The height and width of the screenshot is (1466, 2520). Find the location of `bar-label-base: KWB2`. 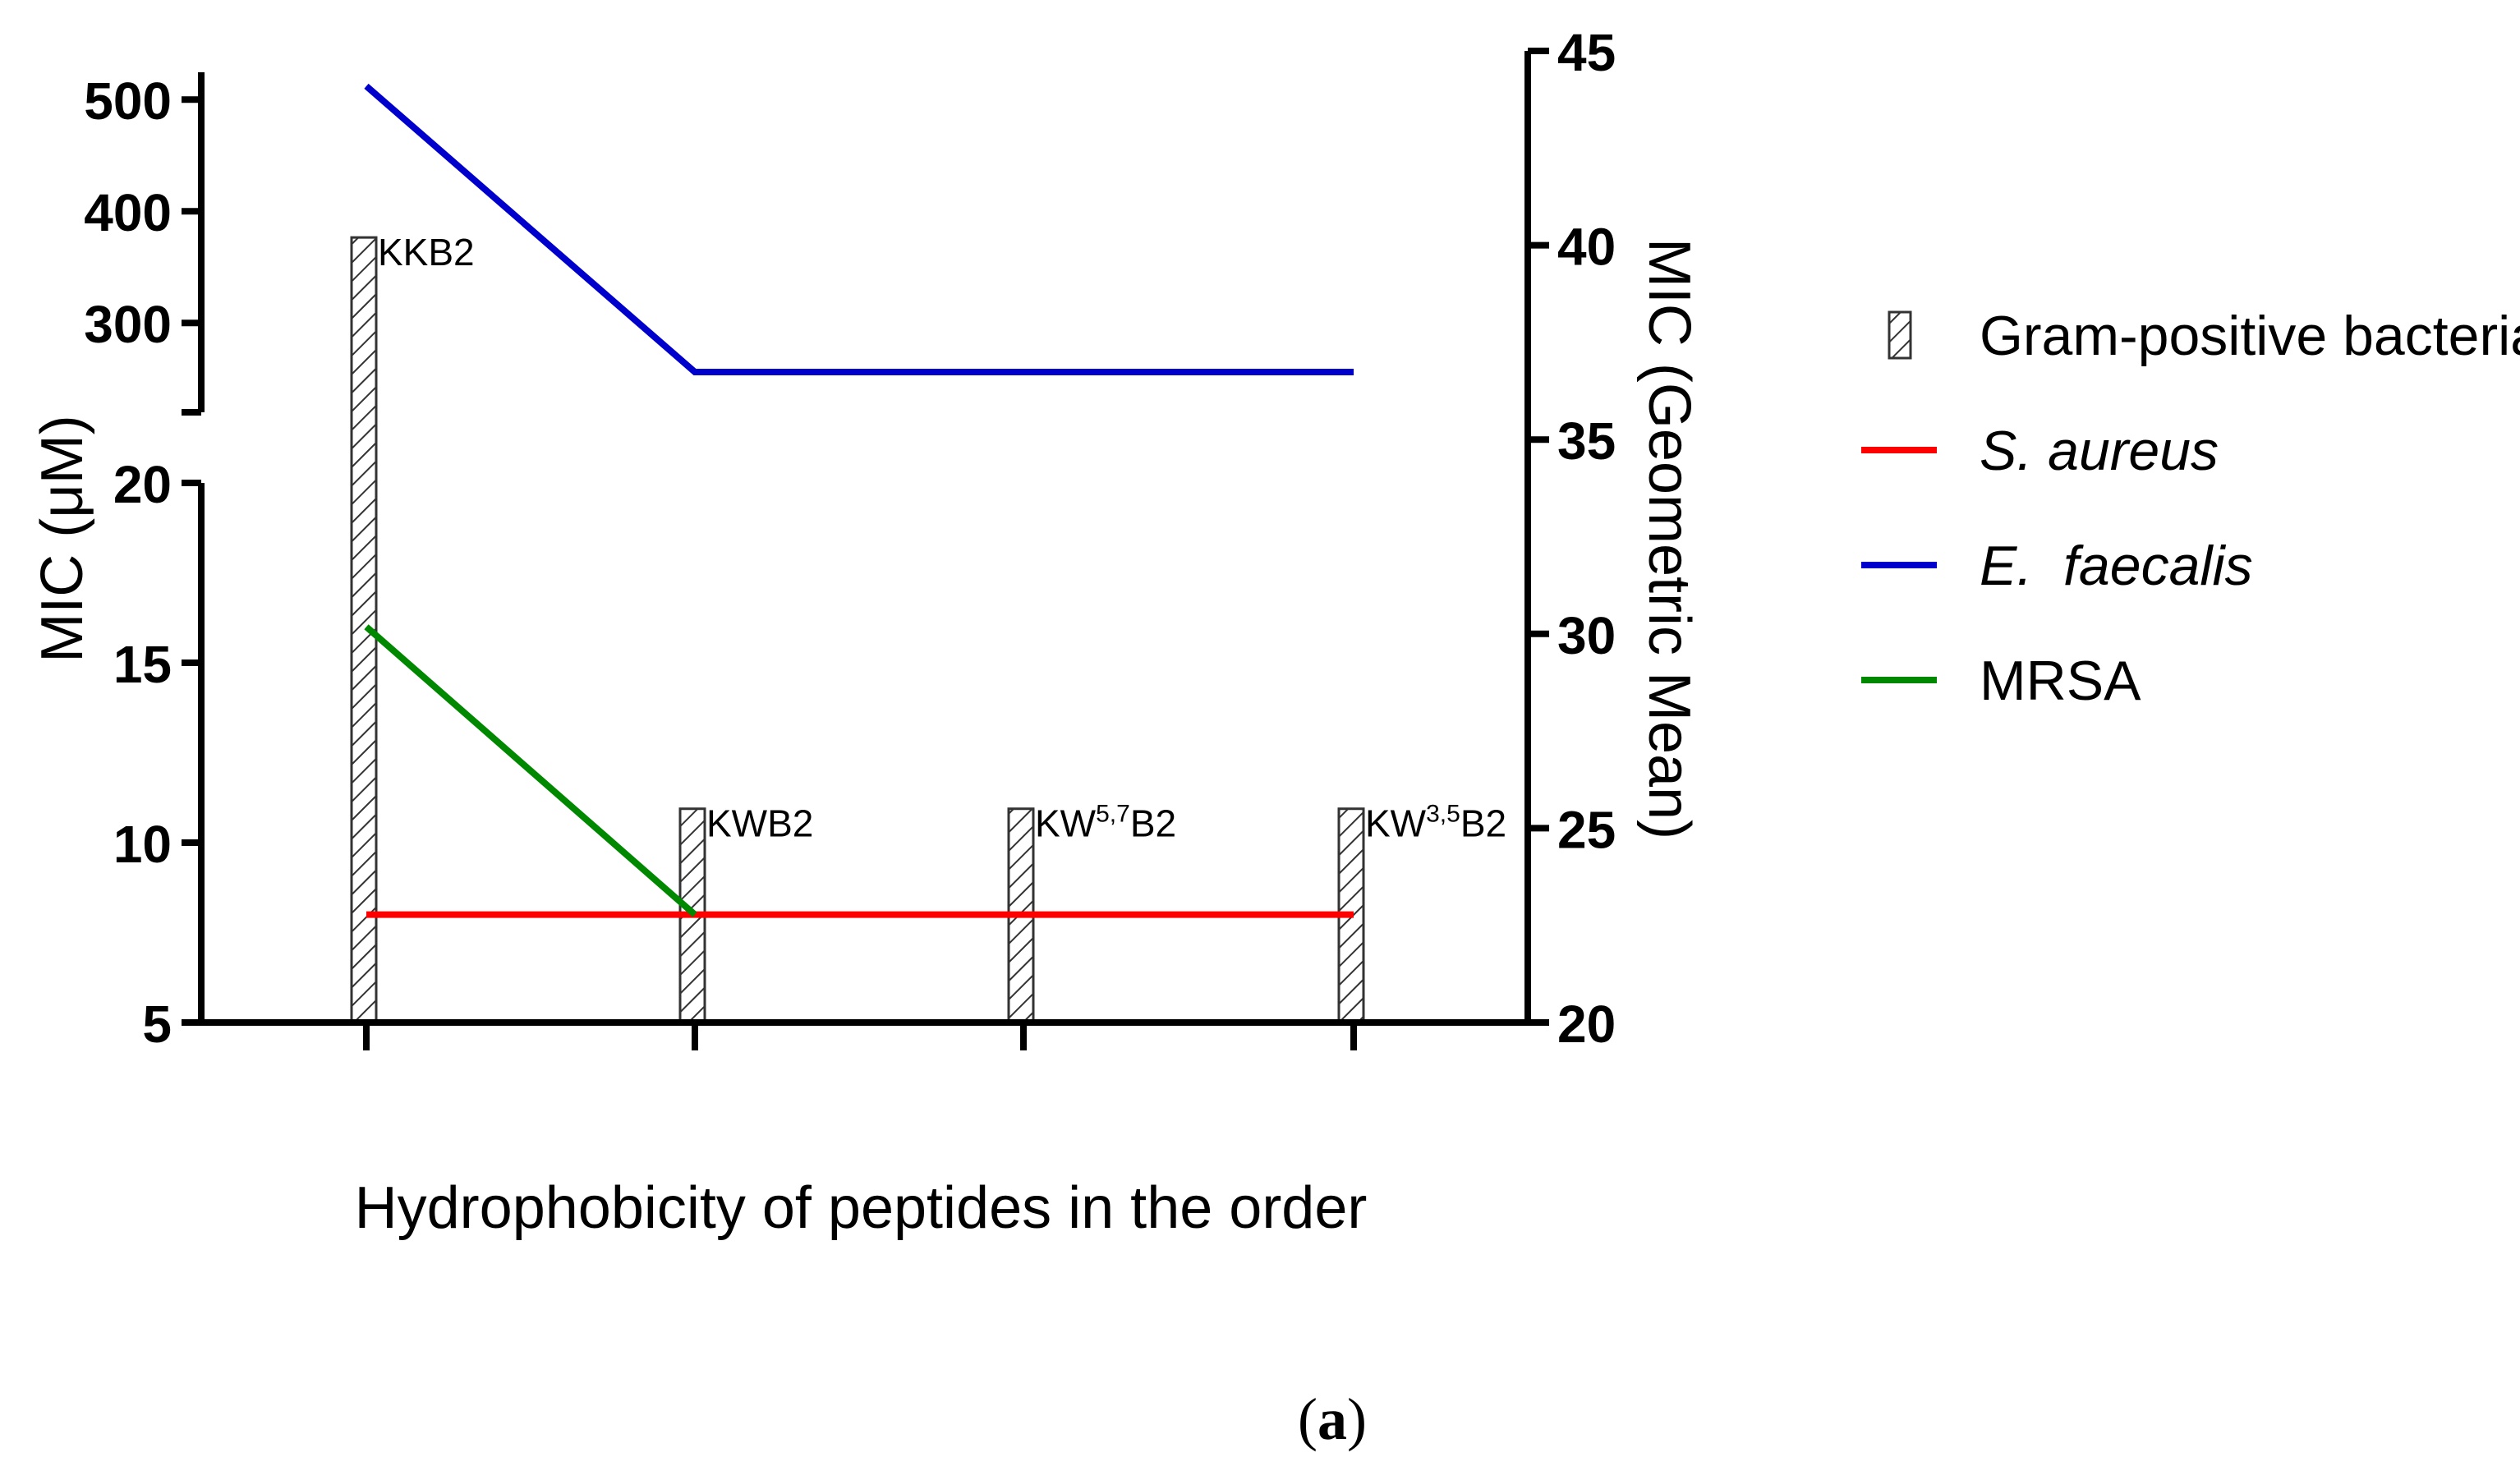

bar-label-base: KWB2 is located at coordinates (759, 823).